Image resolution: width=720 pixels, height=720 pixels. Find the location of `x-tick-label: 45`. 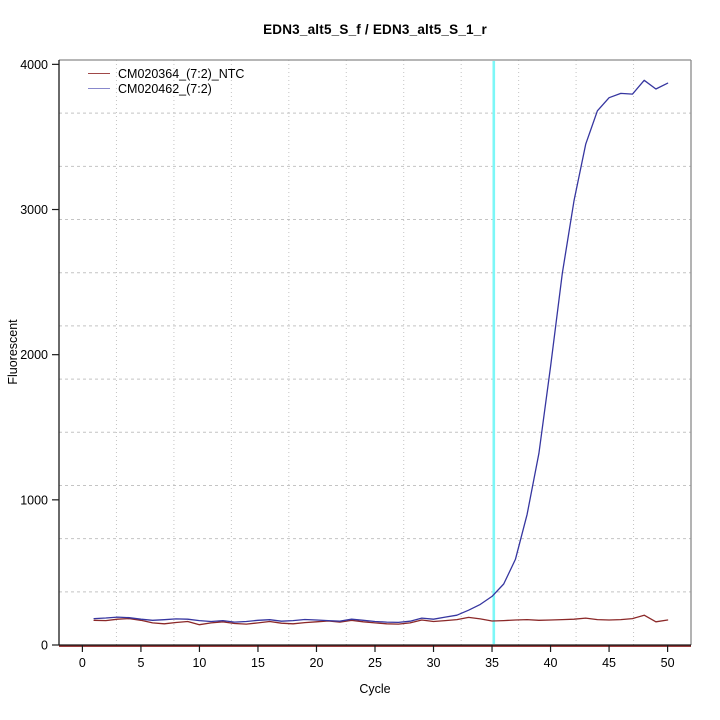

x-tick-label: 45 is located at coordinates (609, 663).